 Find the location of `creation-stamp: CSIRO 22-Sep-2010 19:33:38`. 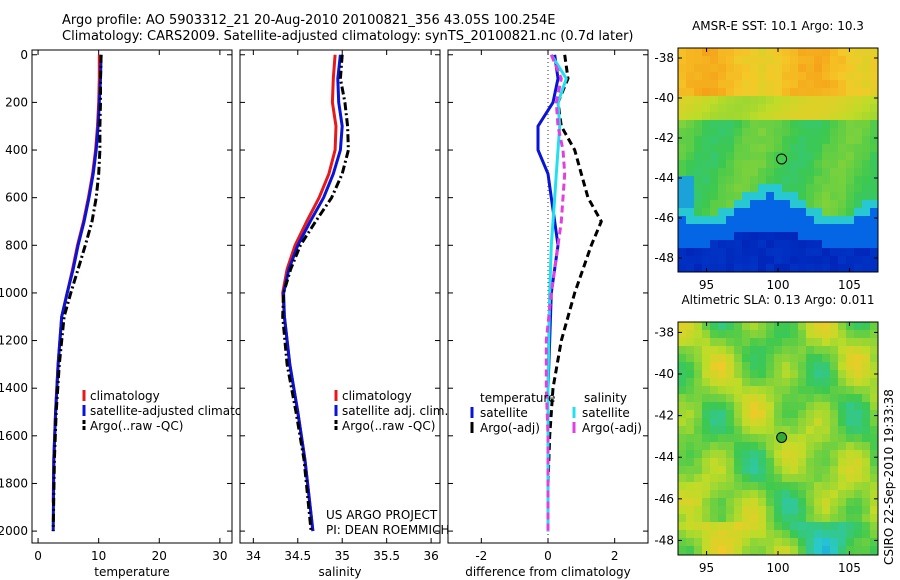

creation-stamp: CSIRO 22-Sep-2010 19:33:38 is located at coordinates (889, 477).